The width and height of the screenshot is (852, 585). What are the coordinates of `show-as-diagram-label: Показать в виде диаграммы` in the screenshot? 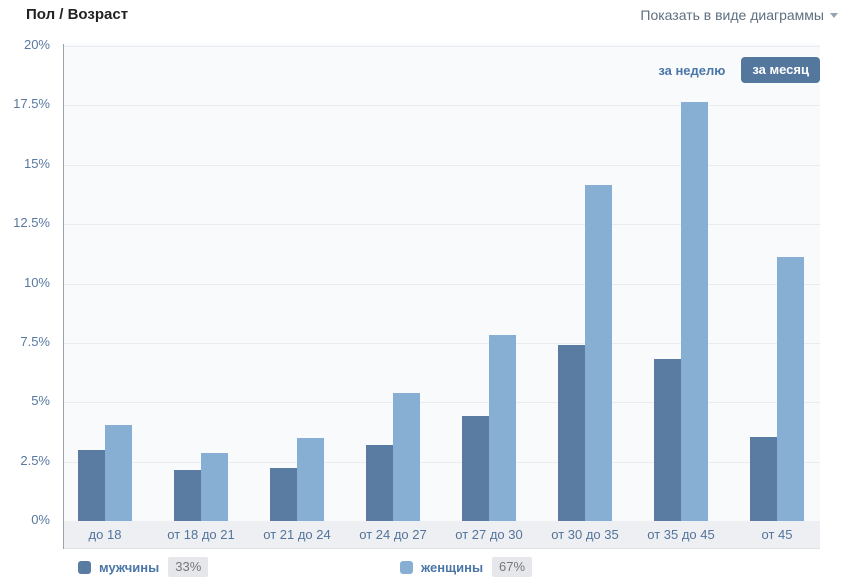 It's located at (732, 15).